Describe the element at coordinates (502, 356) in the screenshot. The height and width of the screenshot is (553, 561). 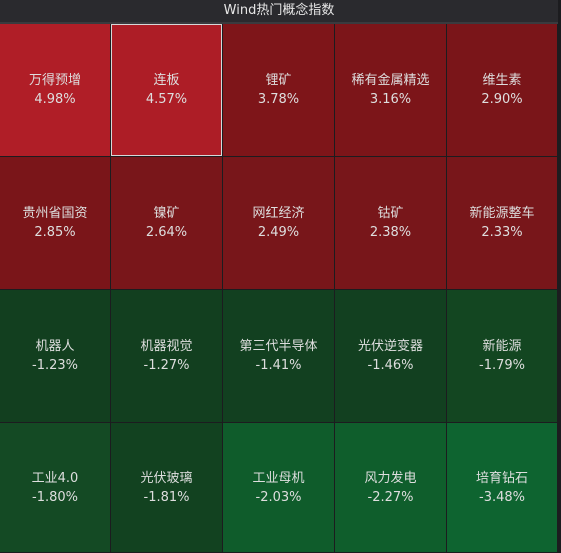
I see `concept-tile: 新能源 -1.79%` at that location.